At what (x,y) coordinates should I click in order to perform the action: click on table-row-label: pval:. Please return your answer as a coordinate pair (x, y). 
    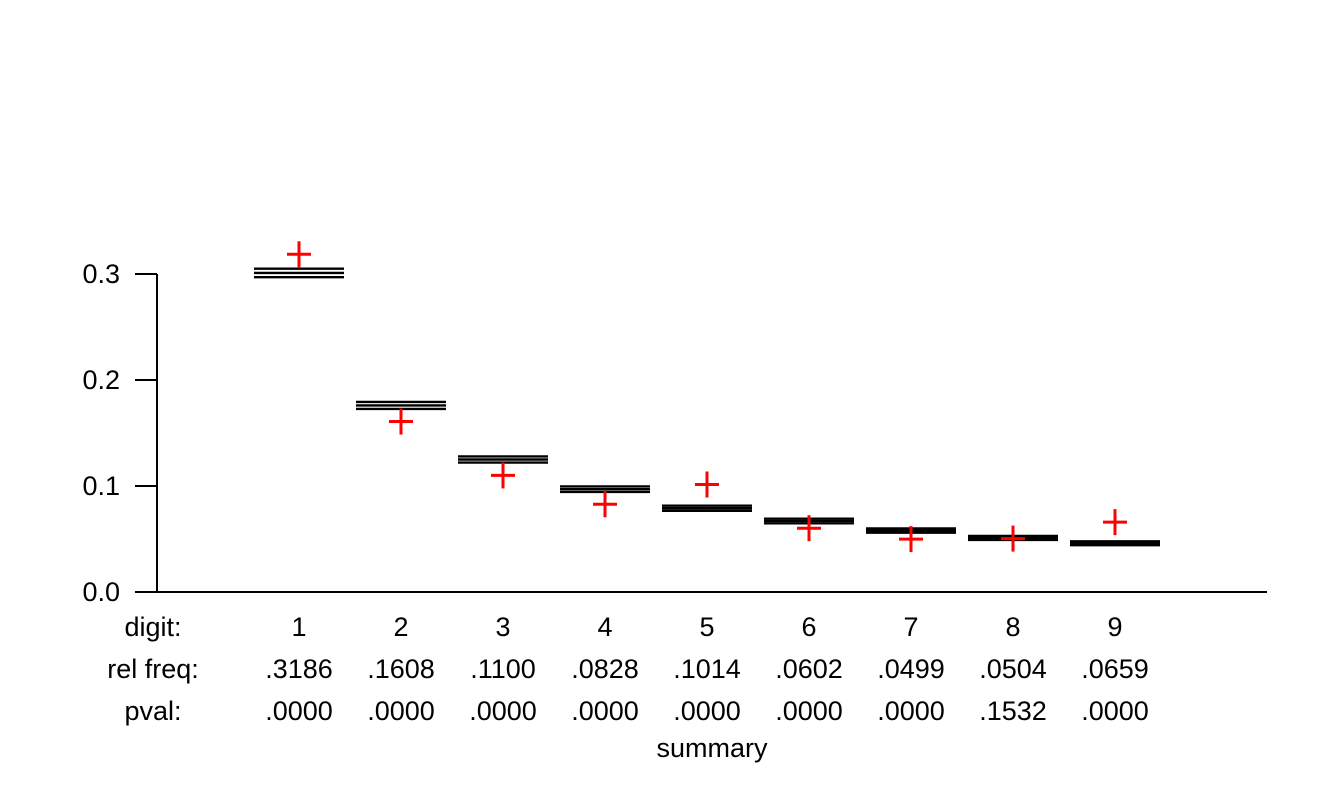
    Looking at the image, I should click on (152, 711).